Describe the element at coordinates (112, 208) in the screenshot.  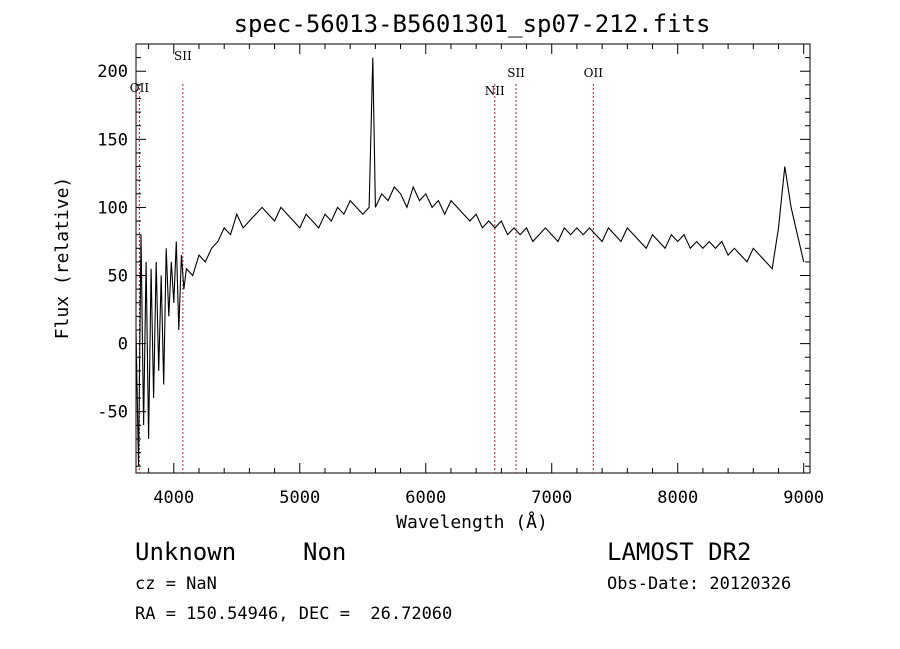
I see `y-tick-label: 100` at that location.